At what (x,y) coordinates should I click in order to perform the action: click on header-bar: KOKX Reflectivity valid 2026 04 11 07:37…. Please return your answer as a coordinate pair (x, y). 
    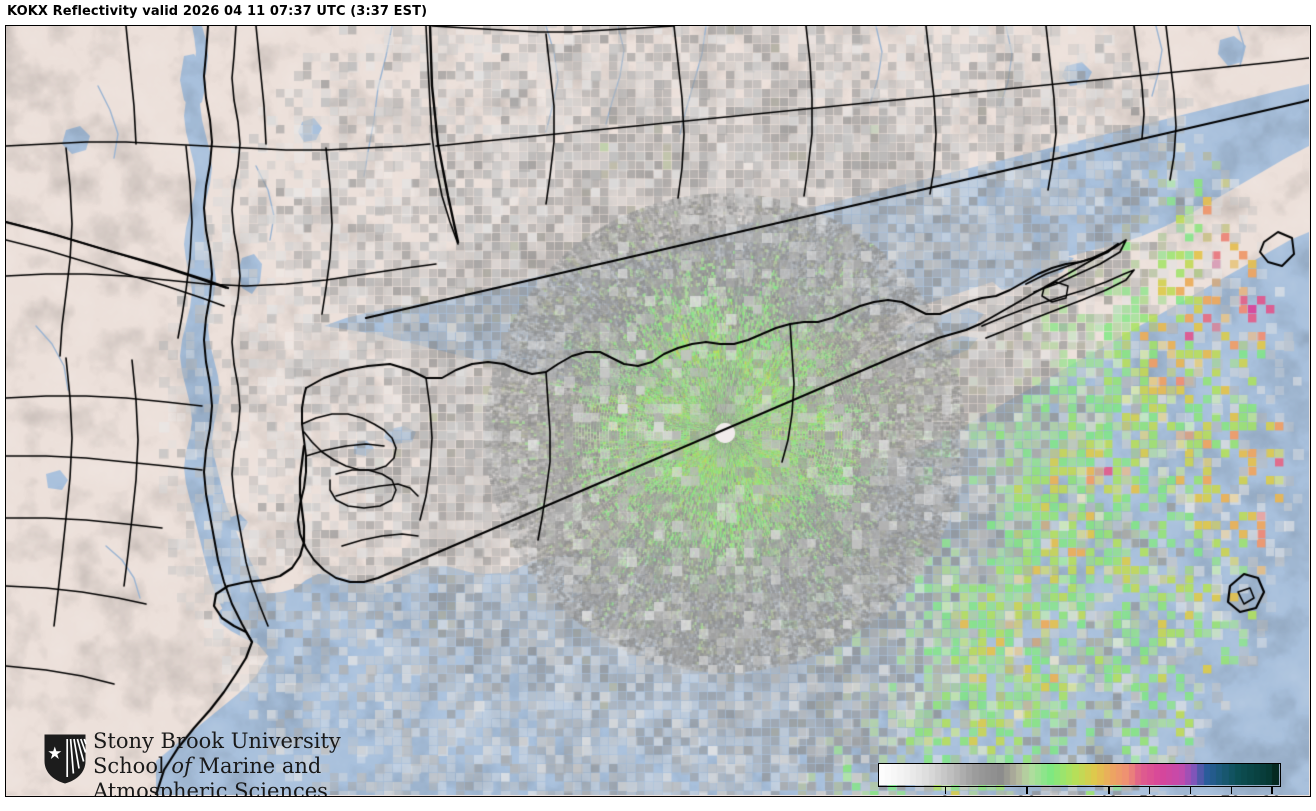
    Looking at the image, I should click on (658, 12).